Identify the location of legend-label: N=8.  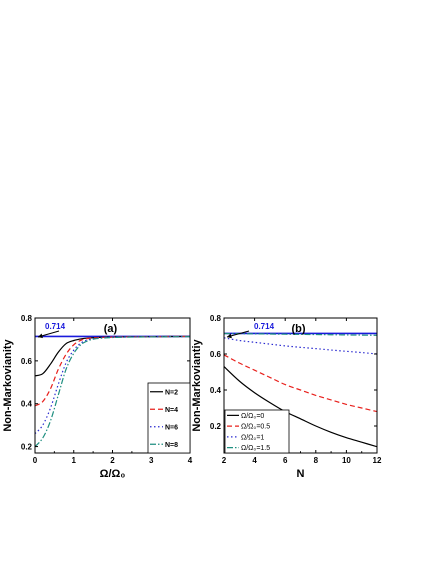
(171, 445).